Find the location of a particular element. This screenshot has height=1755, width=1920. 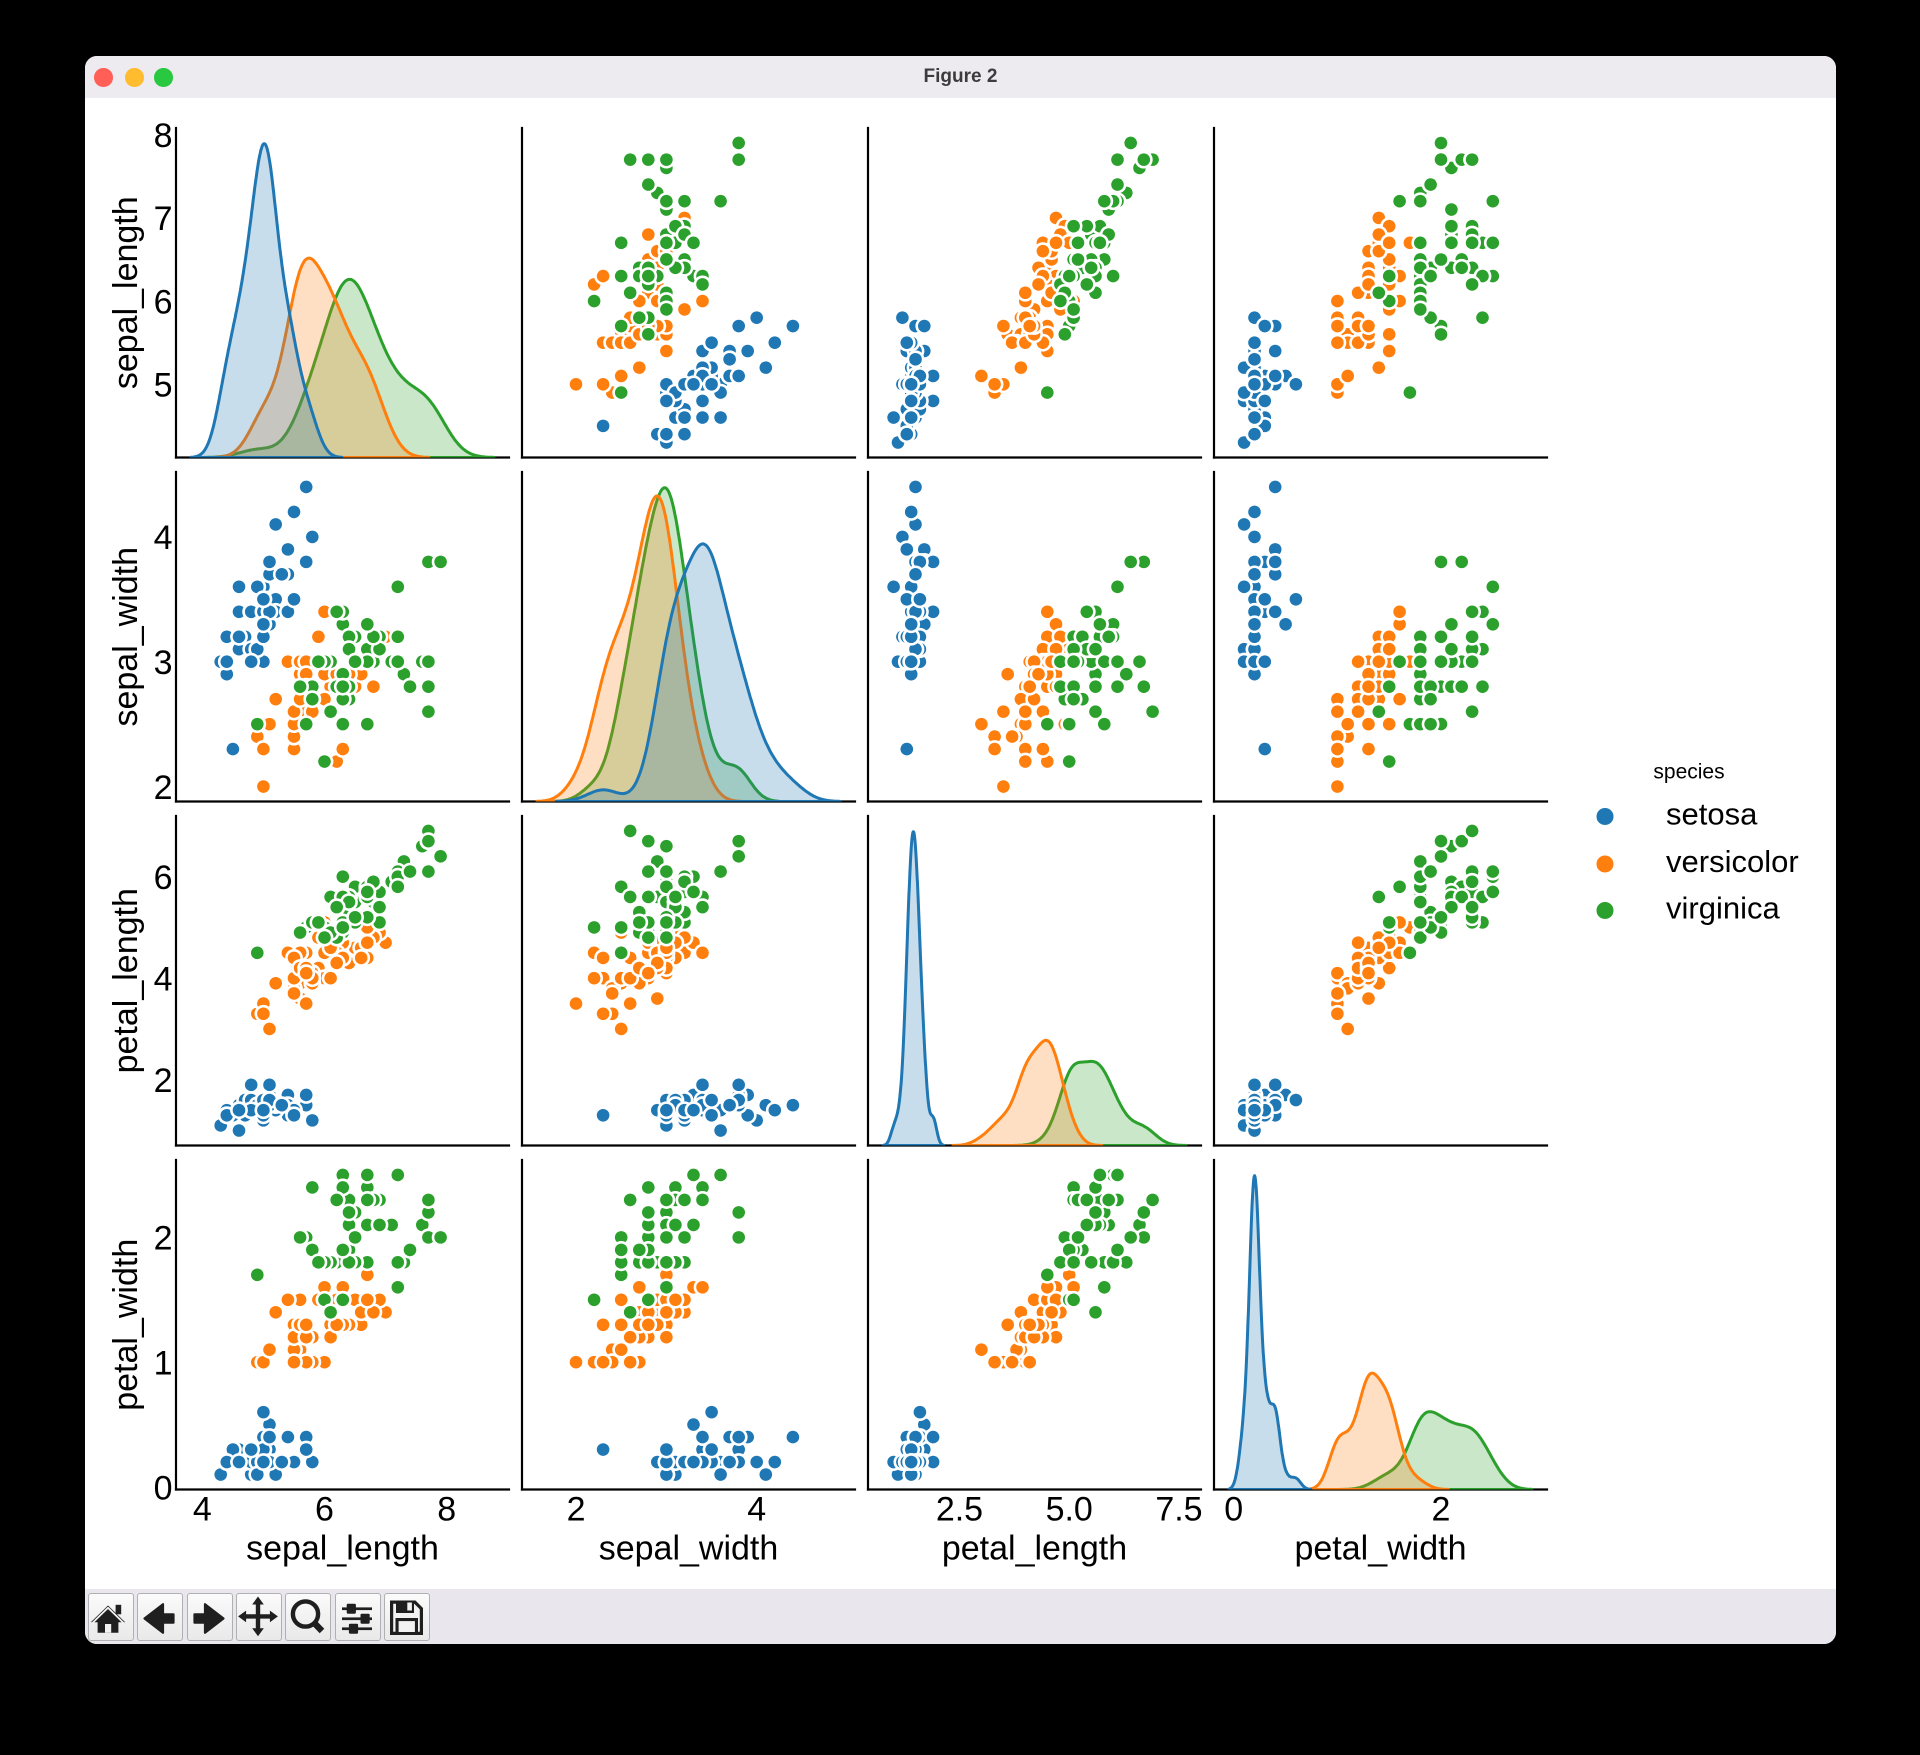

svg-text: versicolor is located at coordinates (1732, 861).